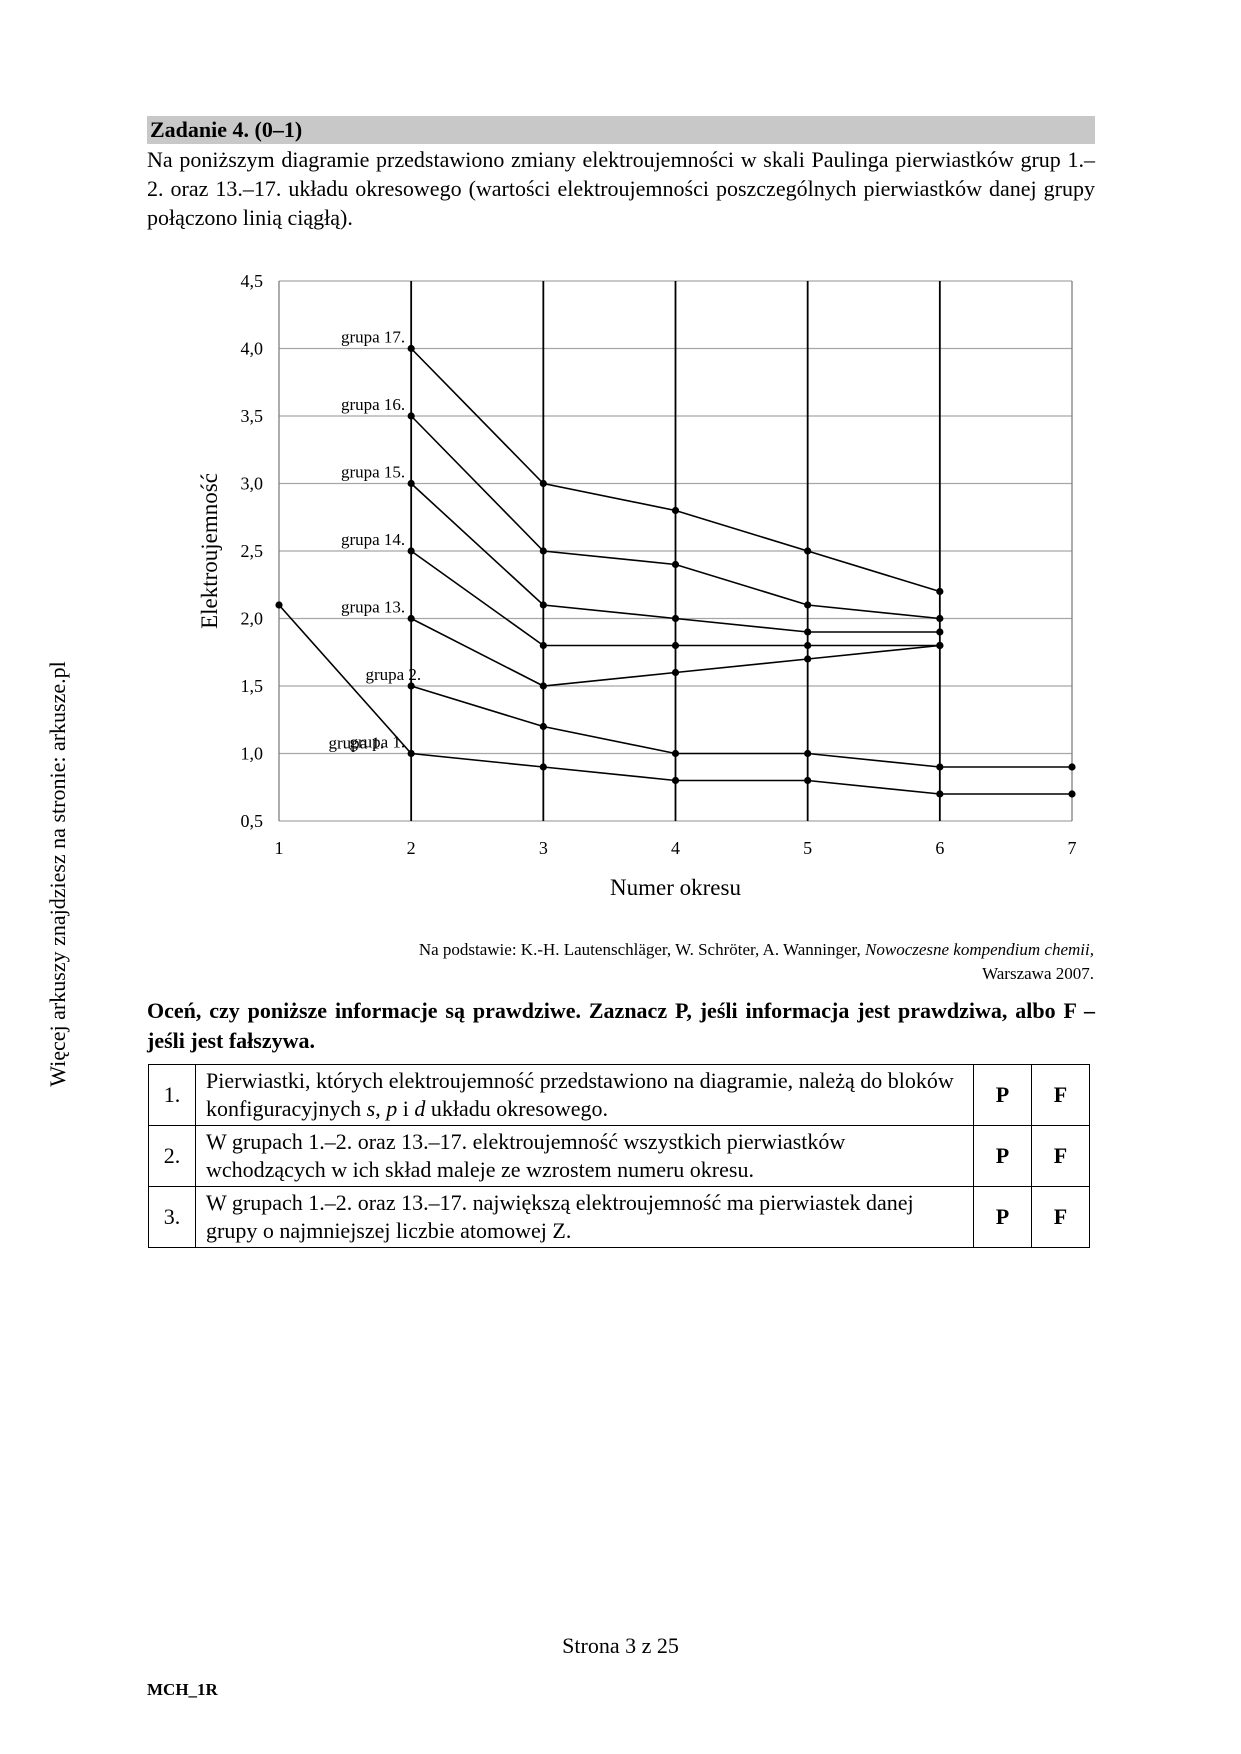 Image resolution: width=1241 pixels, height=1754 pixels. Describe the element at coordinates (252, 551) in the screenshot. I see `y-tick-label: 2,5` at that location.